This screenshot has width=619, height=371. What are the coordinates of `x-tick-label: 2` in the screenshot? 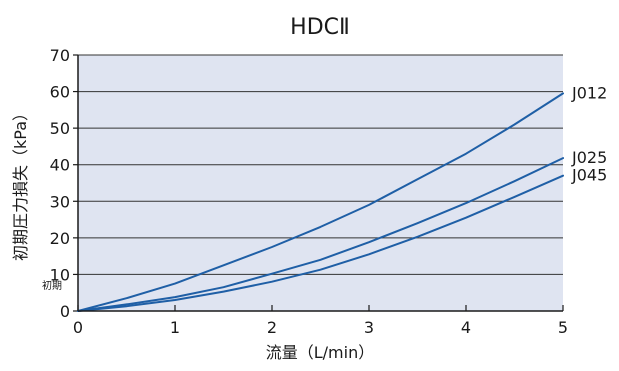 It's located at (272, 327).